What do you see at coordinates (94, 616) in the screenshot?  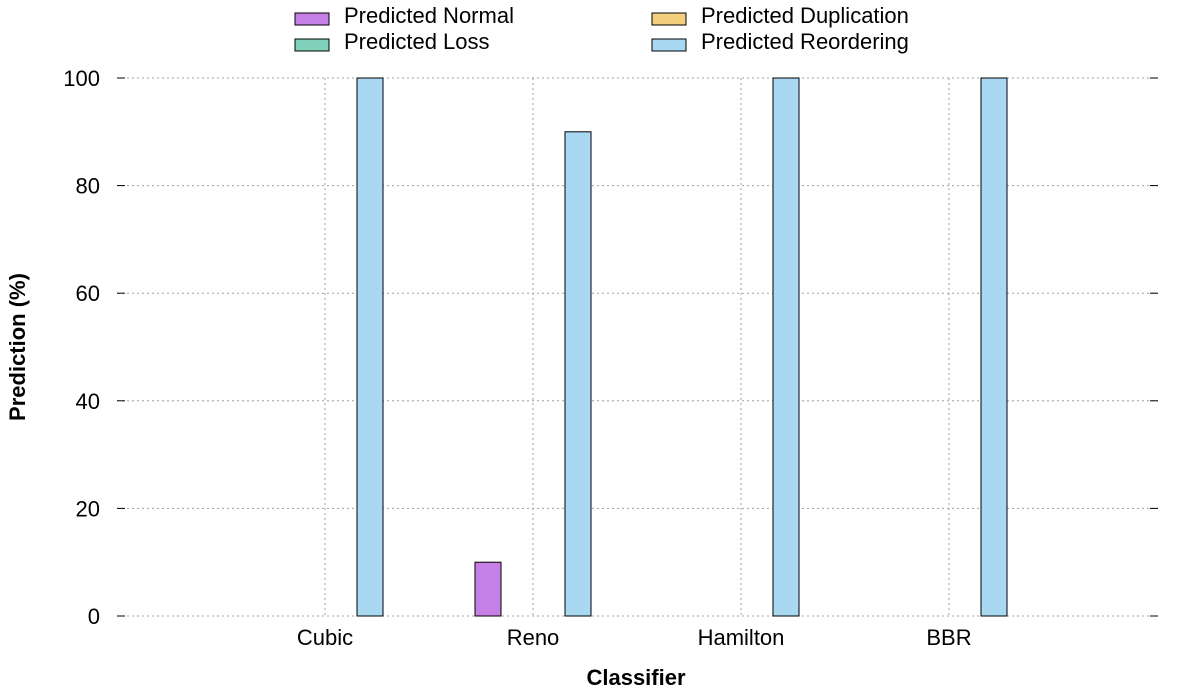 I see `y-tick-label: 0` at bounding box center [94, 616].